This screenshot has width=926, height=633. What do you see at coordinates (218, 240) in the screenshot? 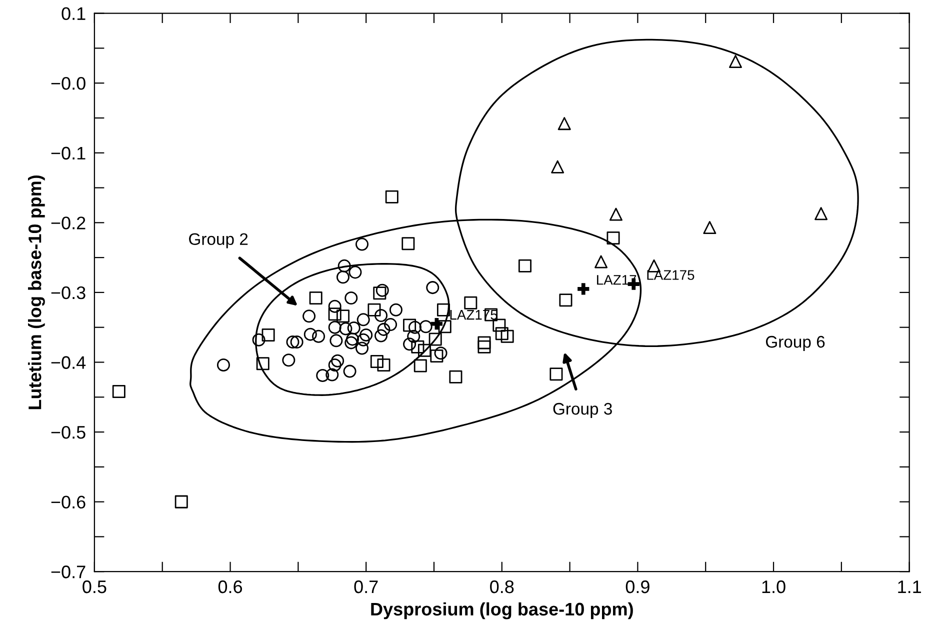
I see `annotation: Group 2` at bounding box center [218, 240].